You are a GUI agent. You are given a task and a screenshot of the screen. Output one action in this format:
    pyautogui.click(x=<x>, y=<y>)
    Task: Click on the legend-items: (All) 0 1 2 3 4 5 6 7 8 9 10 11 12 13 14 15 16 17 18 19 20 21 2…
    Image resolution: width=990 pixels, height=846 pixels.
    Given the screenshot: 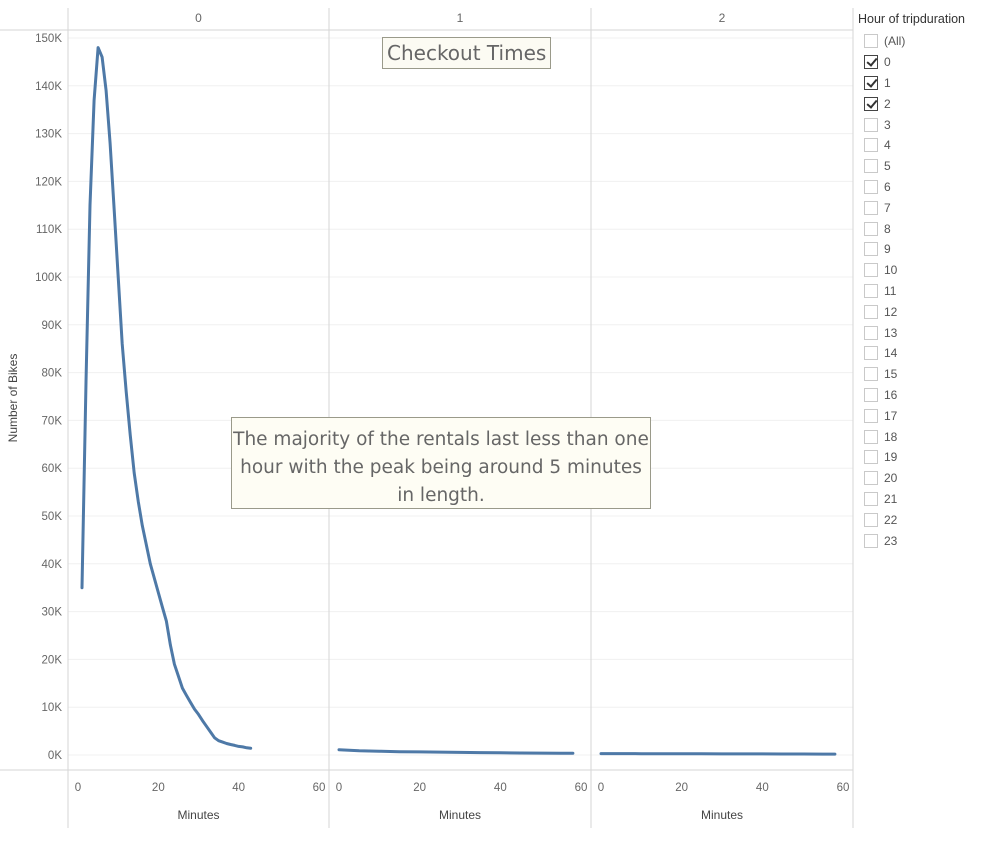 What is the action you would take?
    pyautogui.click(x=923, y=291)
    